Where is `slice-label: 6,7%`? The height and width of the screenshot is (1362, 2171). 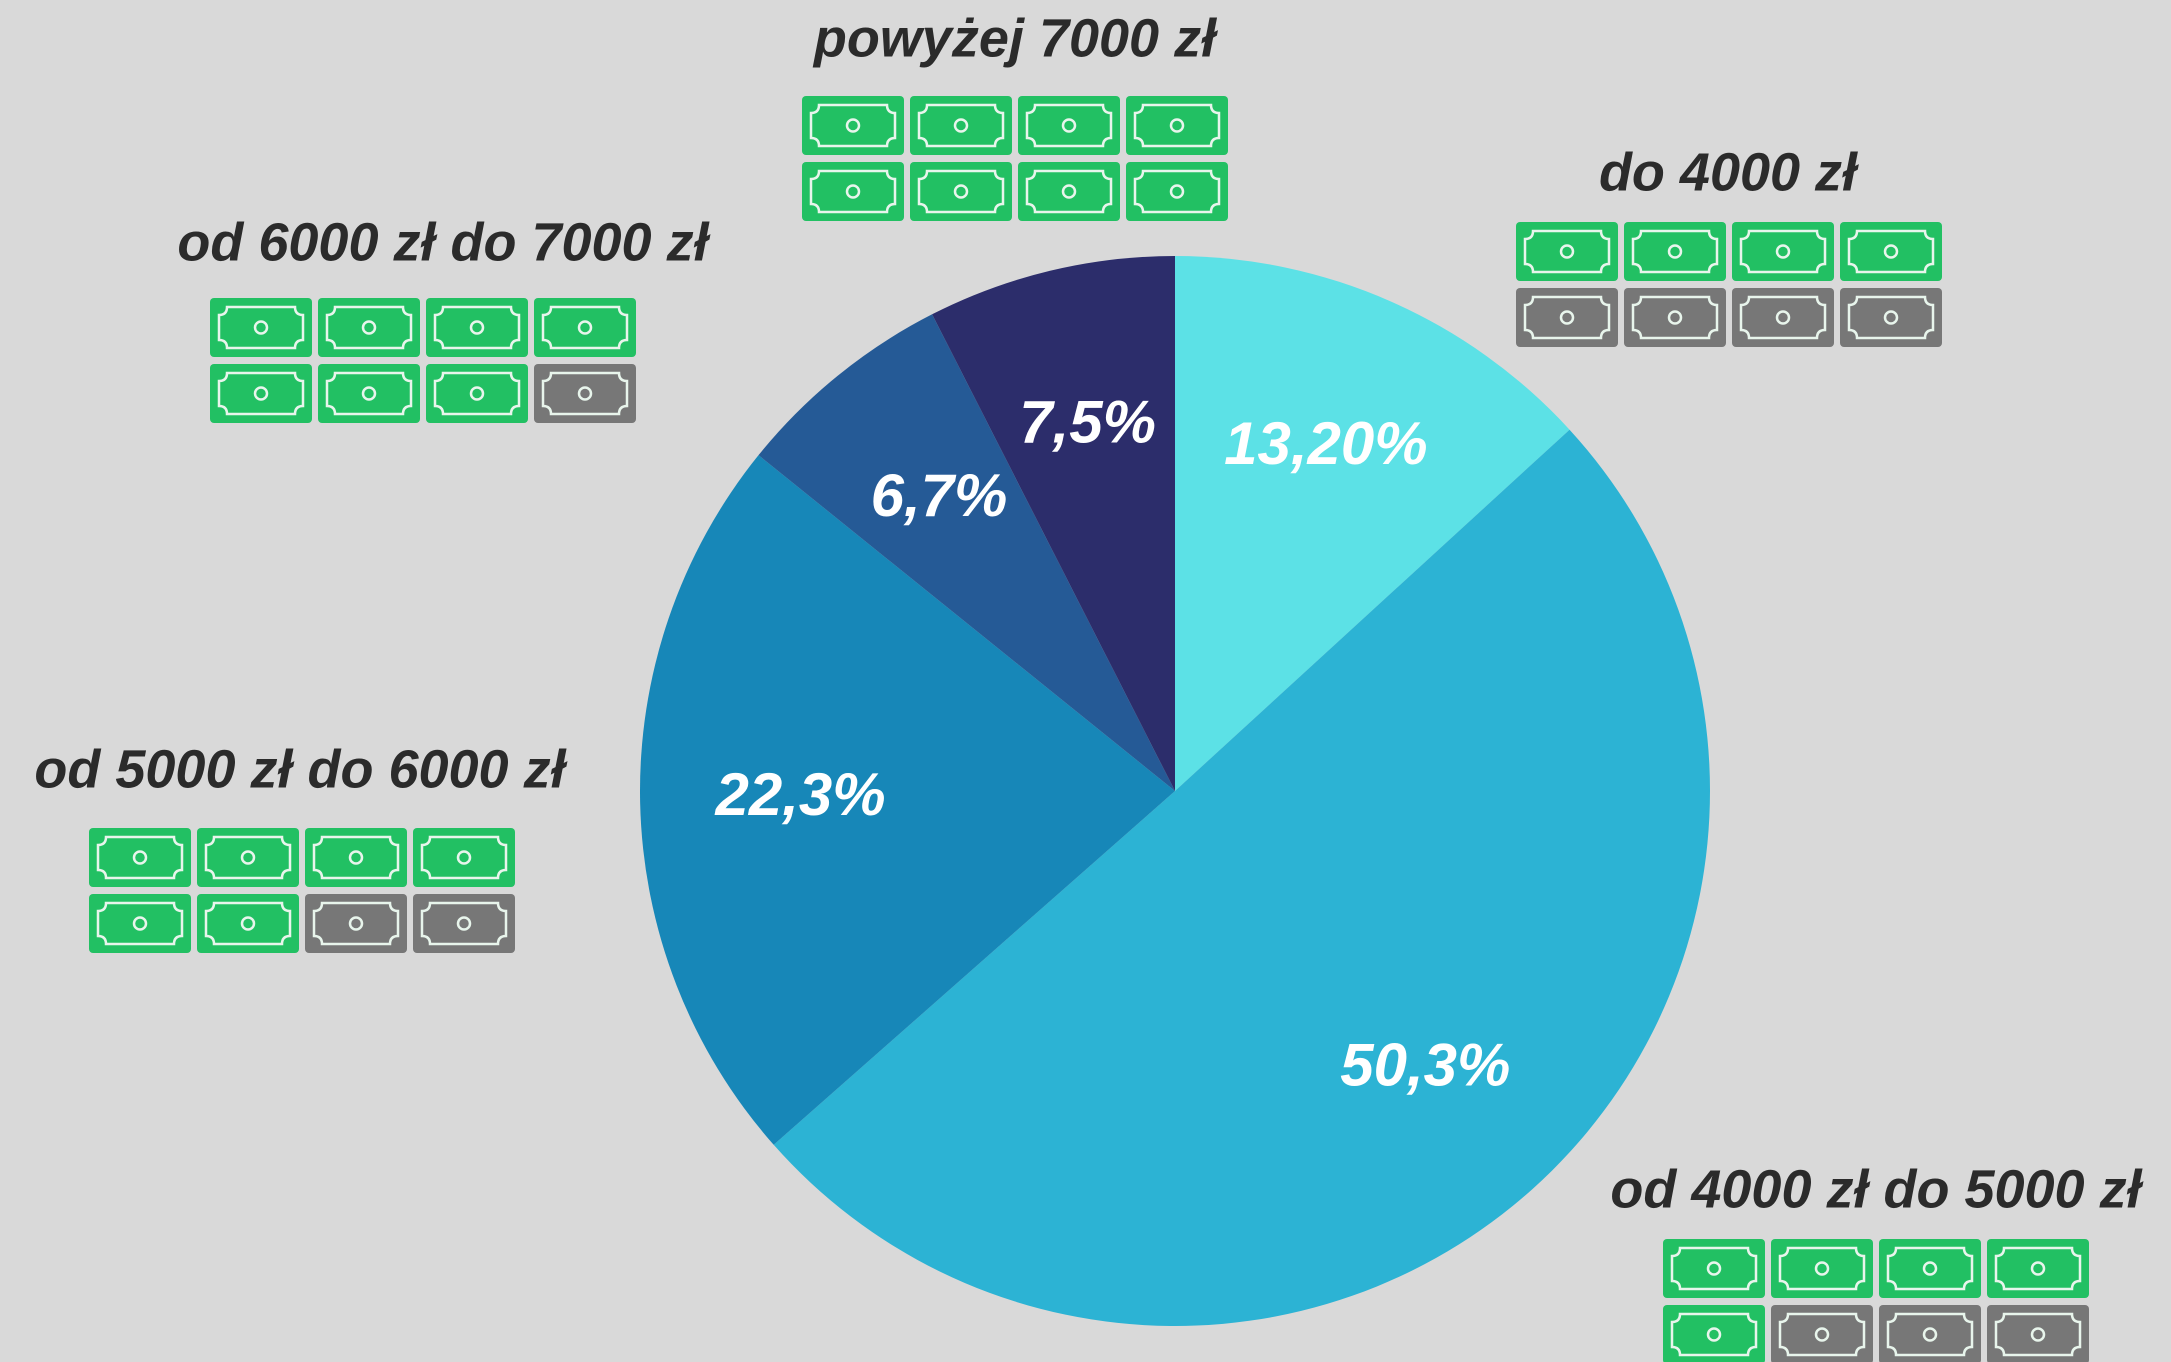 slice-label: 6,7% is located at coordinates (939, 495).